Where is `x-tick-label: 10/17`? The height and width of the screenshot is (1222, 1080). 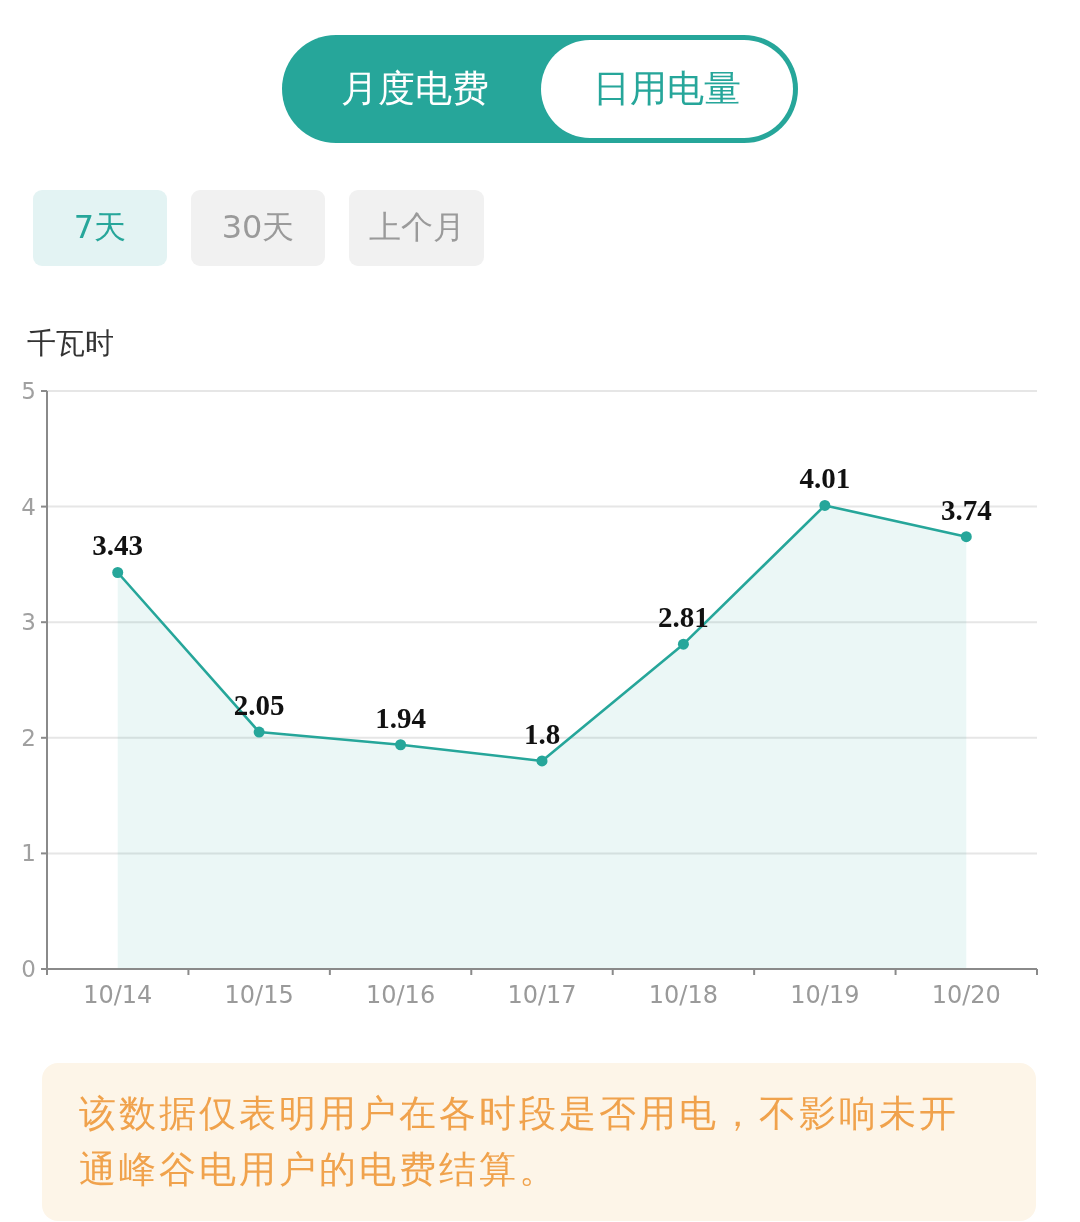 x-tick-label: 10/17 is located at coordinates (542, 995).